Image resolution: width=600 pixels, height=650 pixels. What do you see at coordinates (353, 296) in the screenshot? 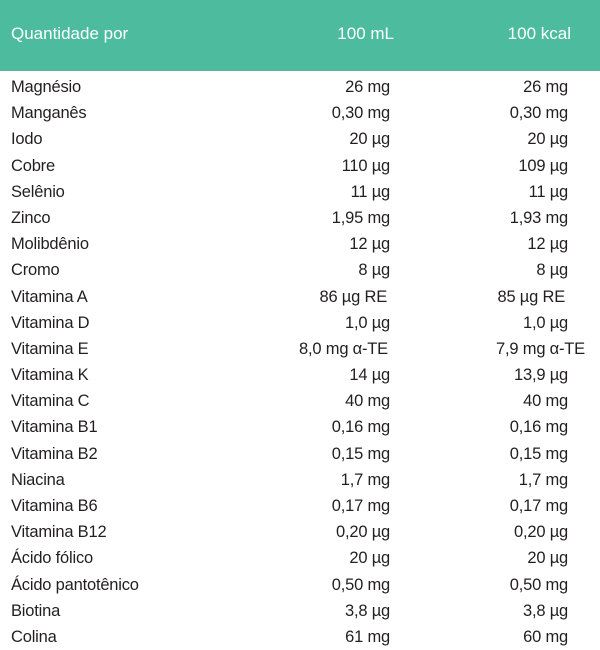
I see `value-per-100ml: 86 µg RE` at bounding box center [353, 296].